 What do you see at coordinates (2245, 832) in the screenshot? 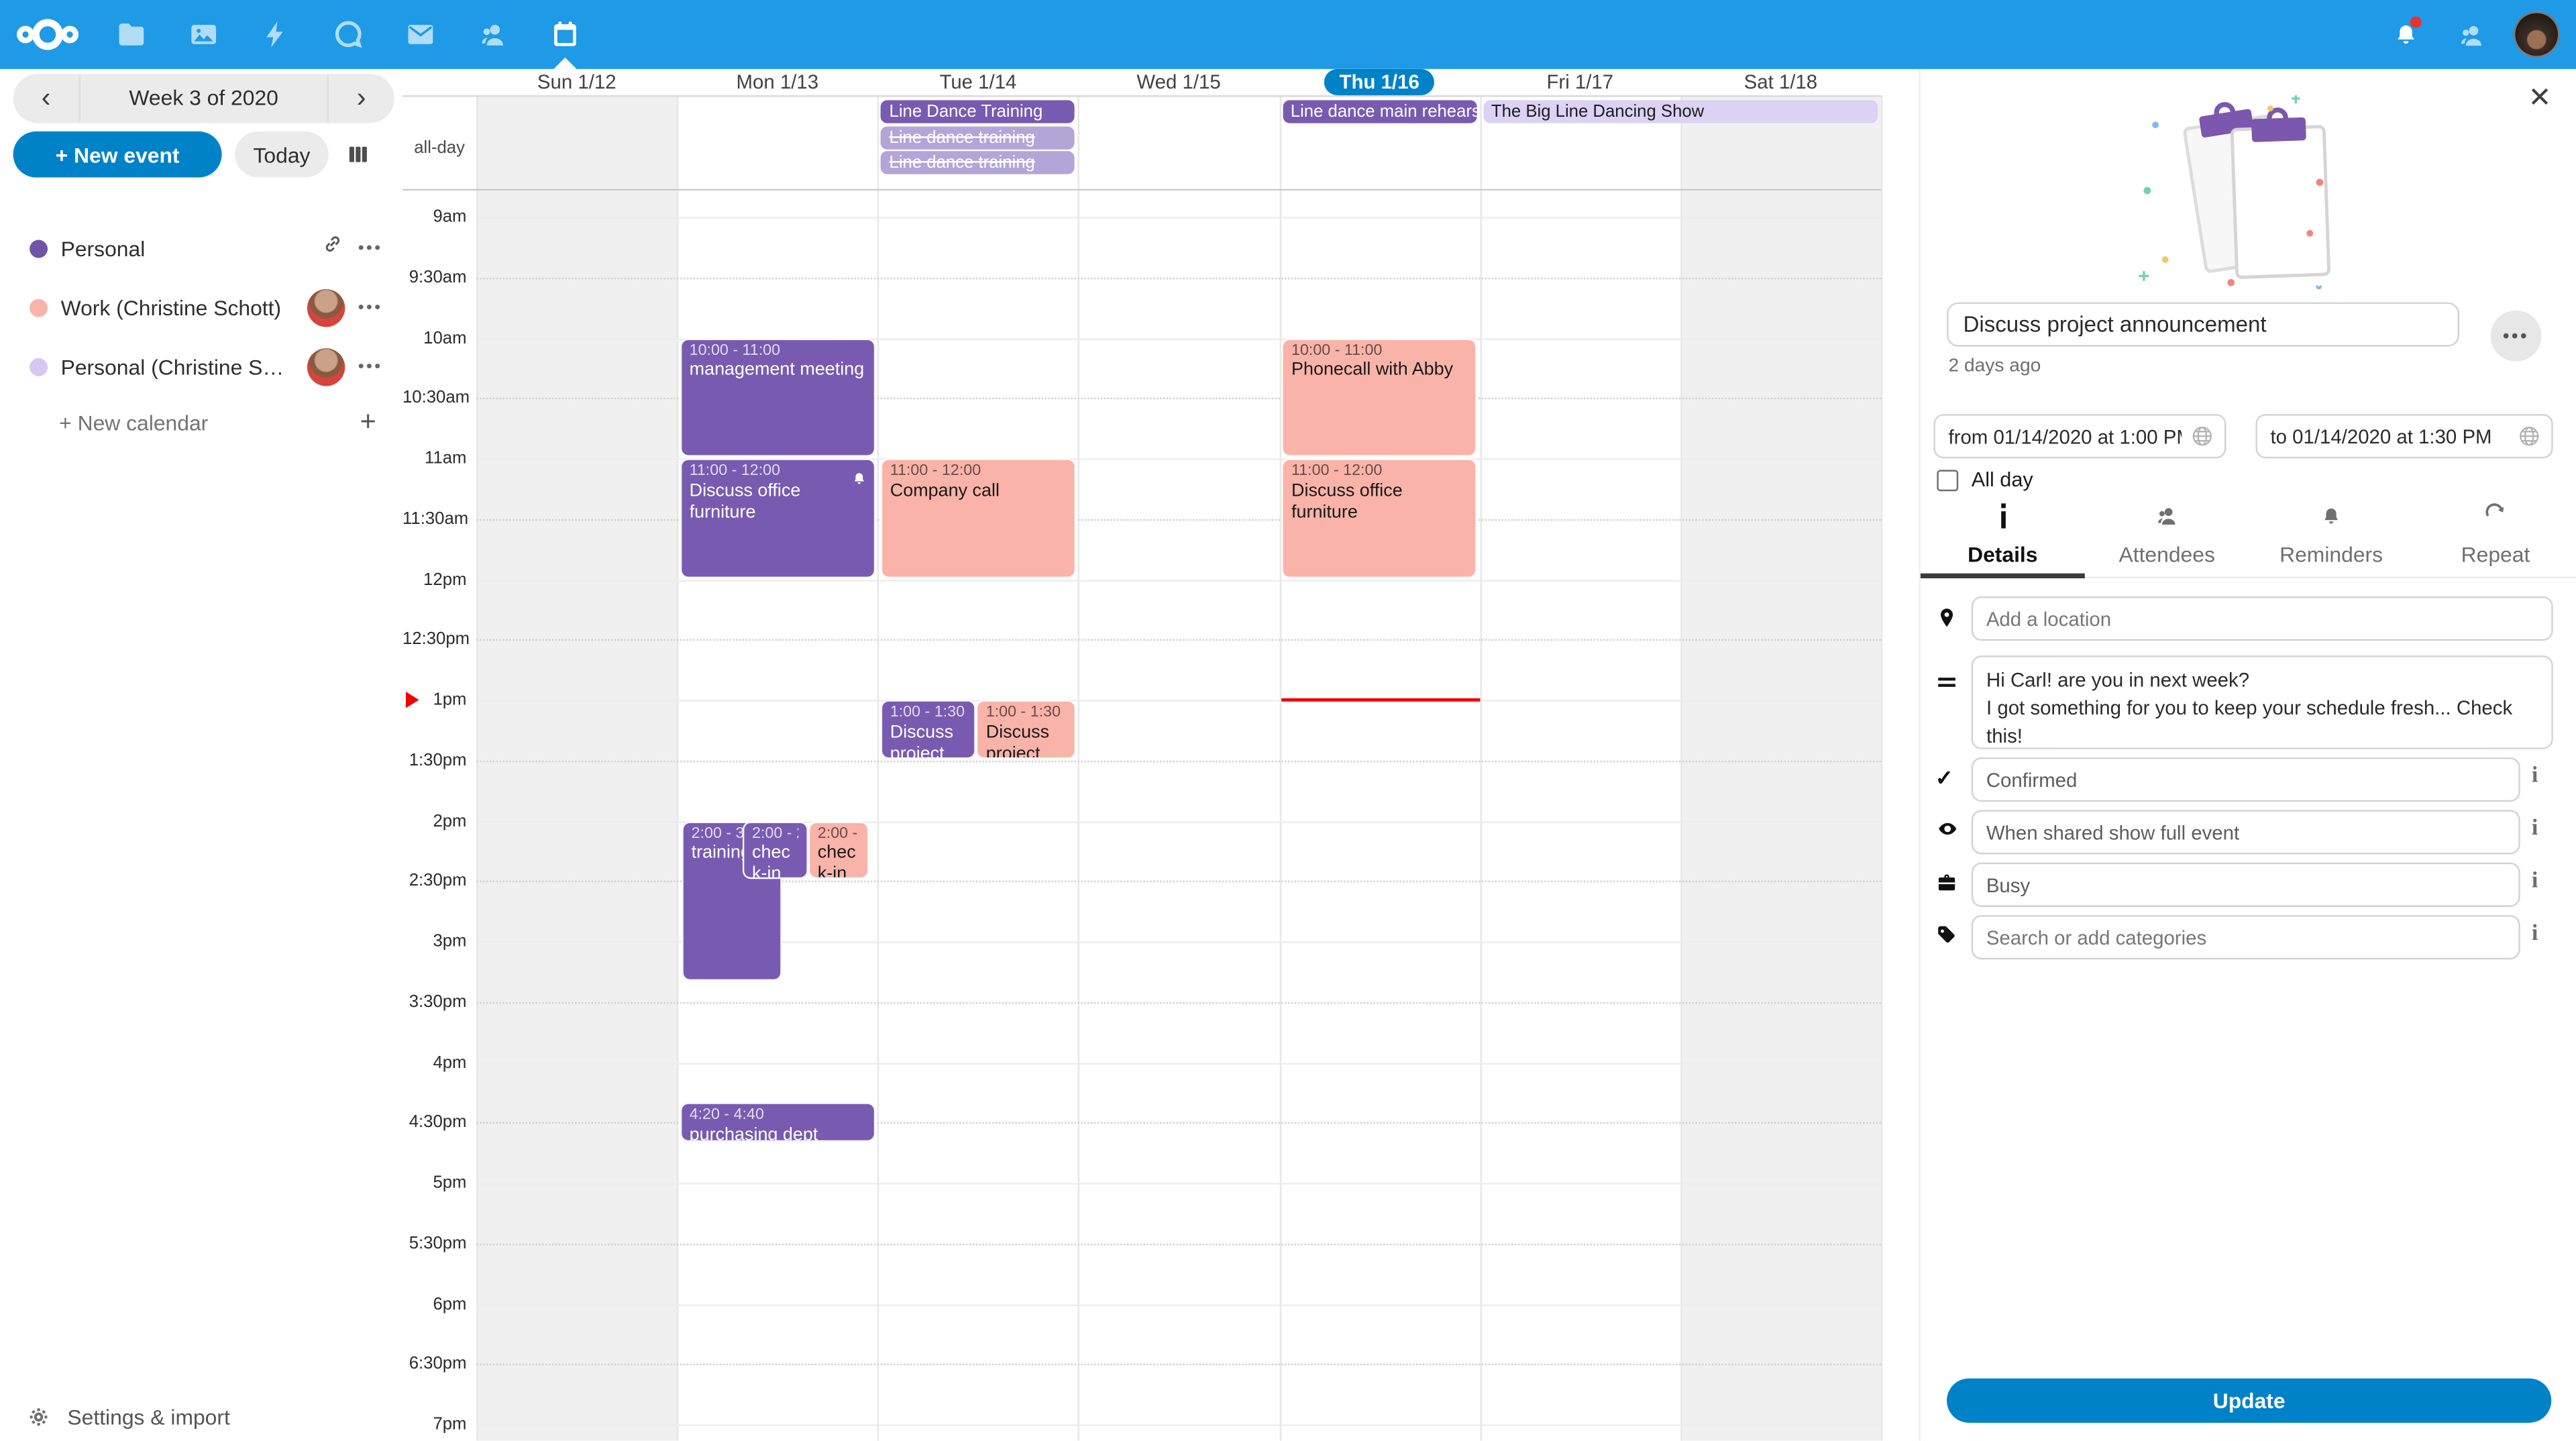
I see `visibility-select` at bounding box center [2245, 832].